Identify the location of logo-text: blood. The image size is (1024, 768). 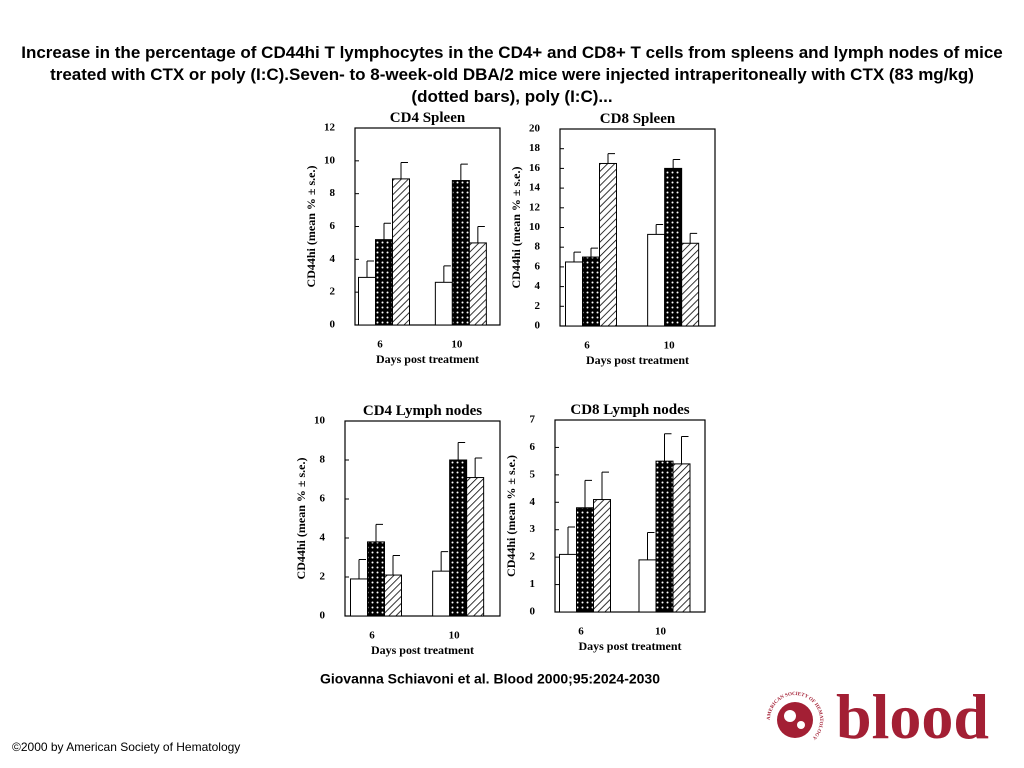
(912, 716).